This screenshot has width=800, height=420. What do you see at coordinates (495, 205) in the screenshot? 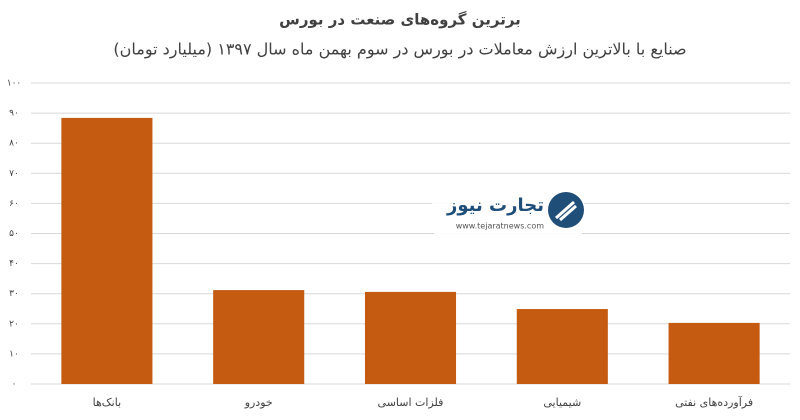
I see `logo-text: تجارت نیوز` at bounding box center [495, 205].